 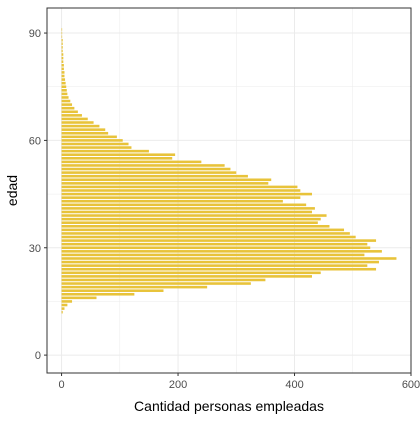 I want to click on x-tick-label: 0, so click(x=61, y=385).